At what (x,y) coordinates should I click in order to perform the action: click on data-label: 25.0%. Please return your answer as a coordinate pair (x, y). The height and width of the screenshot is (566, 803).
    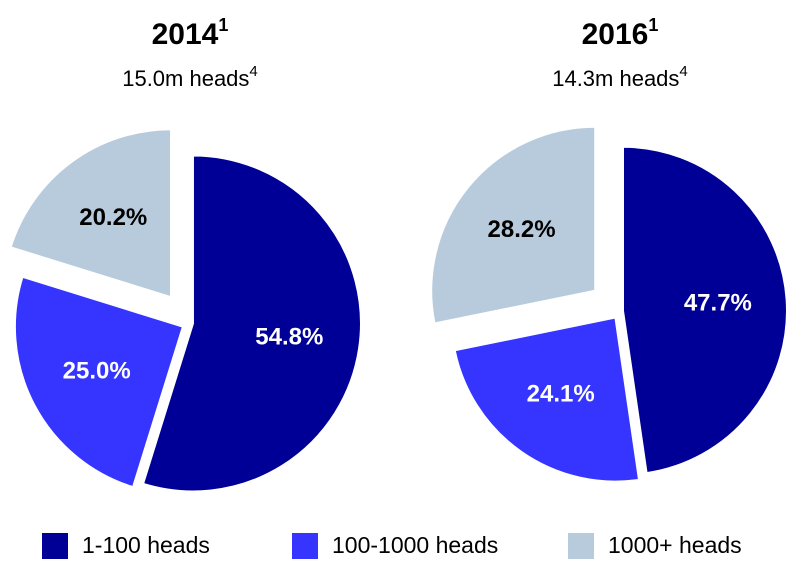
    Looking at the image, I should click on (97, 370).